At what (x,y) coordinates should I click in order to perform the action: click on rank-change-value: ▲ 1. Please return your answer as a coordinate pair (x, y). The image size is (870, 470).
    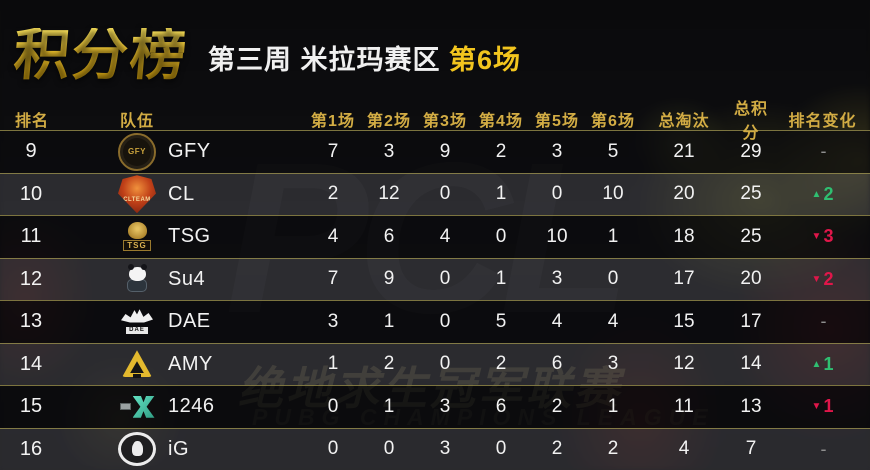
    Looking at the image, I should click on (822, 364).